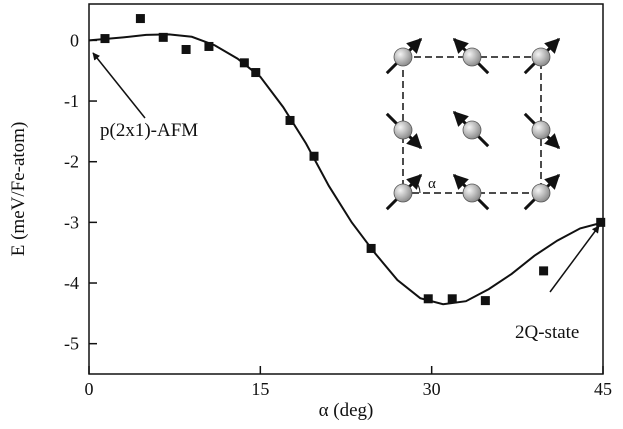  I want to click on y-tick-label: 0, so click(74, 40).